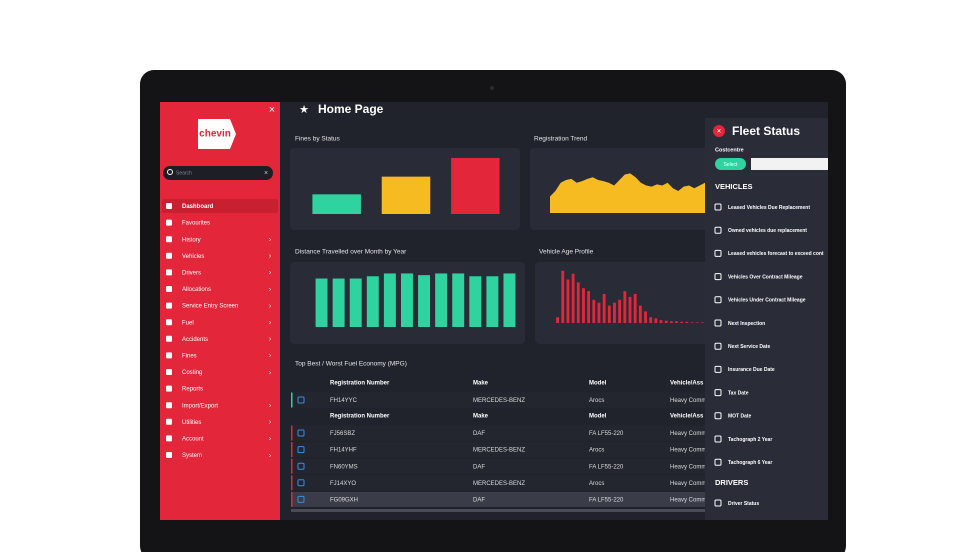  Describe the element at coordinates (195, 340) in the screenshot. I see `menu-item: Accidents` at that location.